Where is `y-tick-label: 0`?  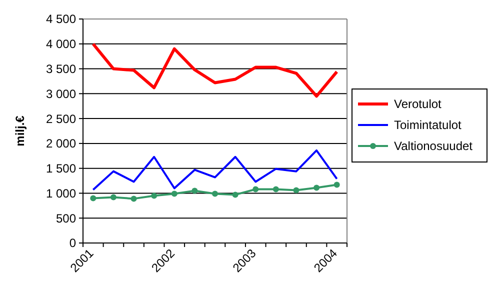 y-tick-label: 0 is located at coordinates (72, 243).